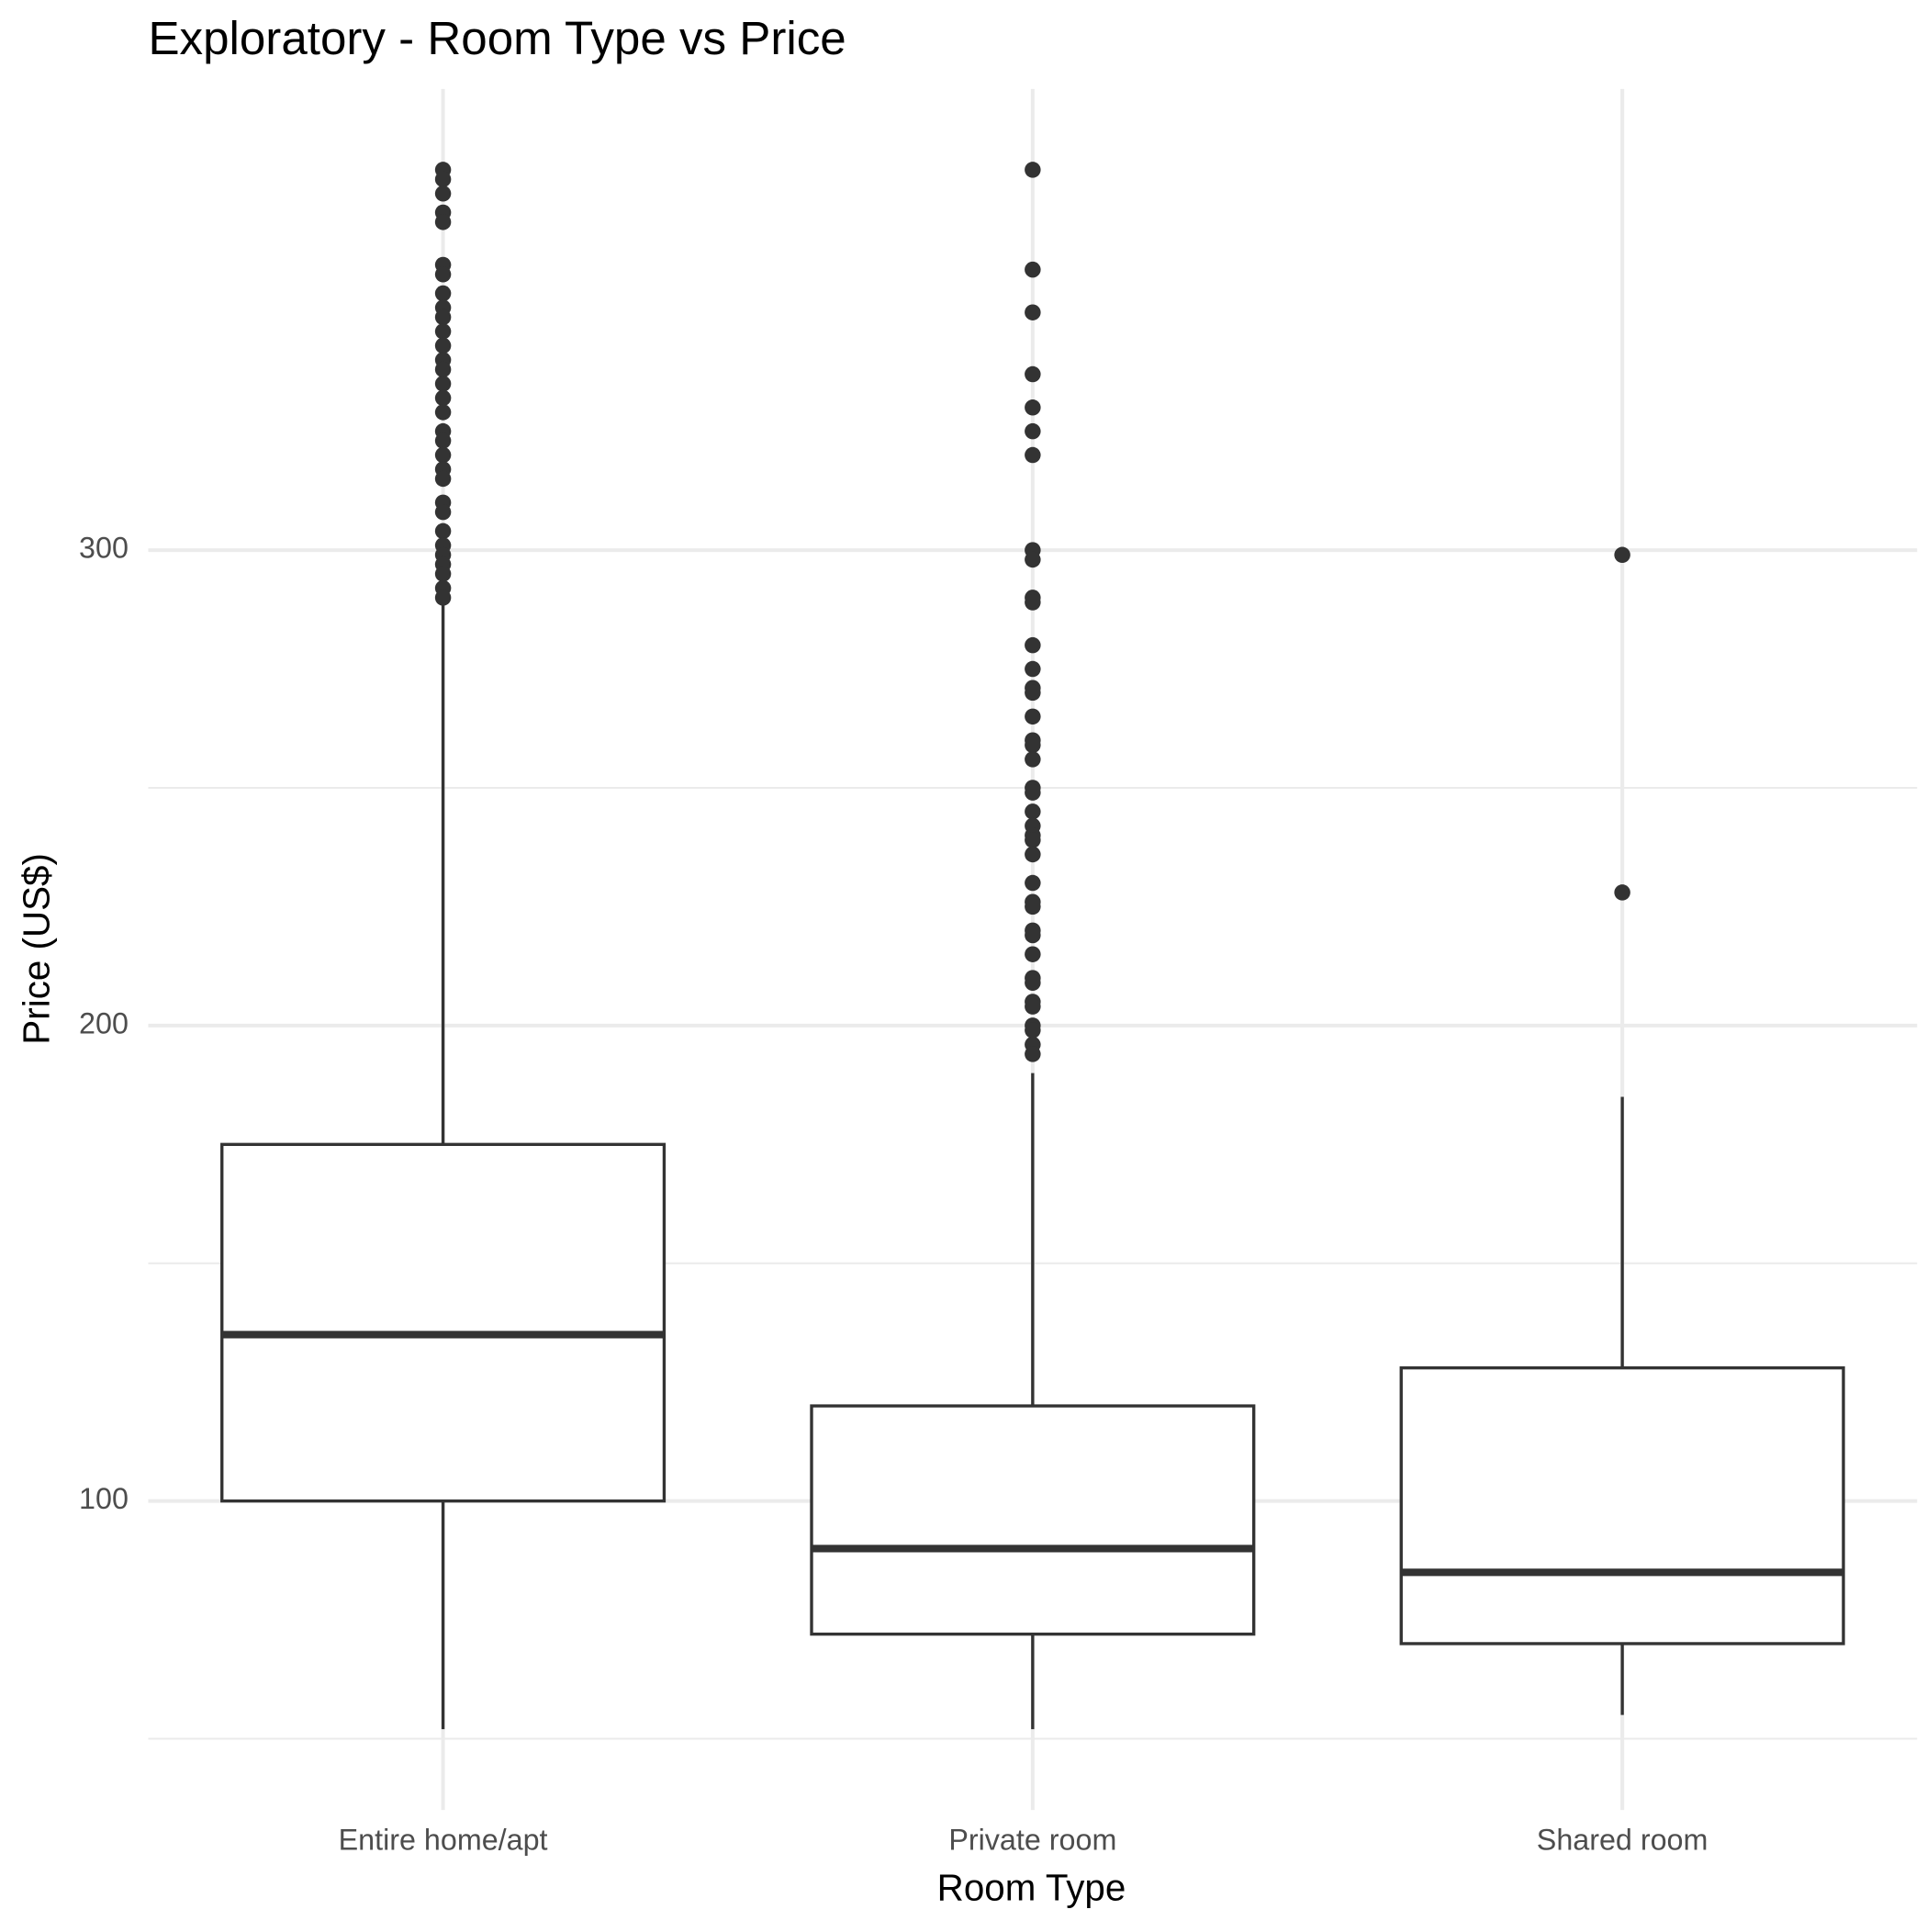 The width and height of the screenshot is (1927, 1932). Describe the element at coordinates (37, 949) in the screenshot. I see `y-axis-label: Price (US$)` at that location.